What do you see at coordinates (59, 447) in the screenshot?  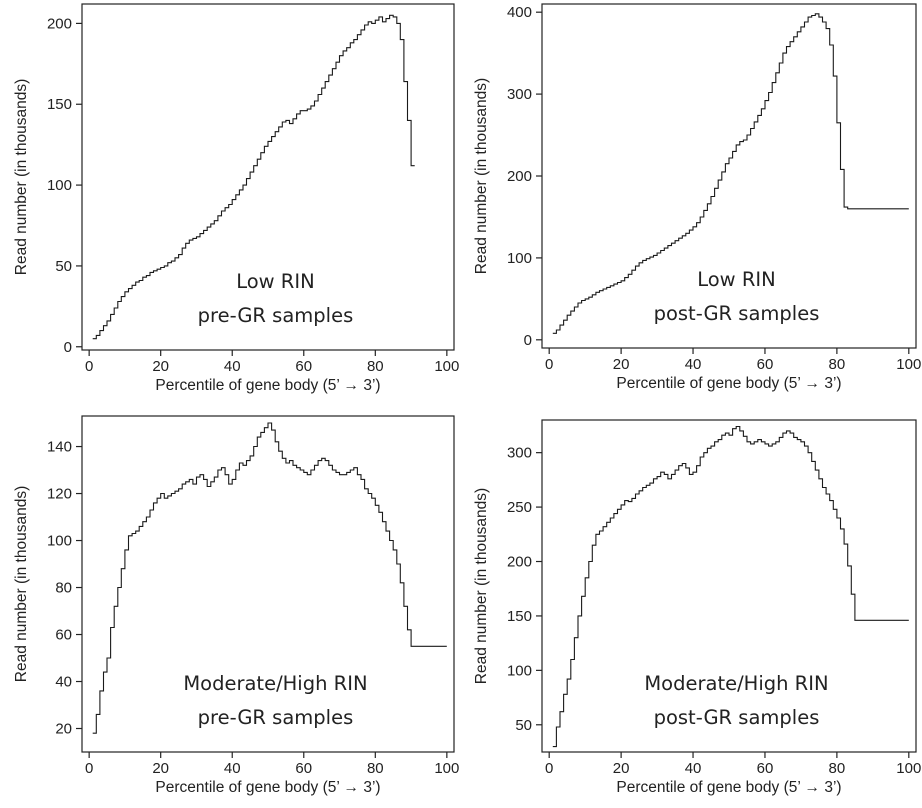 I see `y-tick-label: 140` at bounding box center [59, 447].